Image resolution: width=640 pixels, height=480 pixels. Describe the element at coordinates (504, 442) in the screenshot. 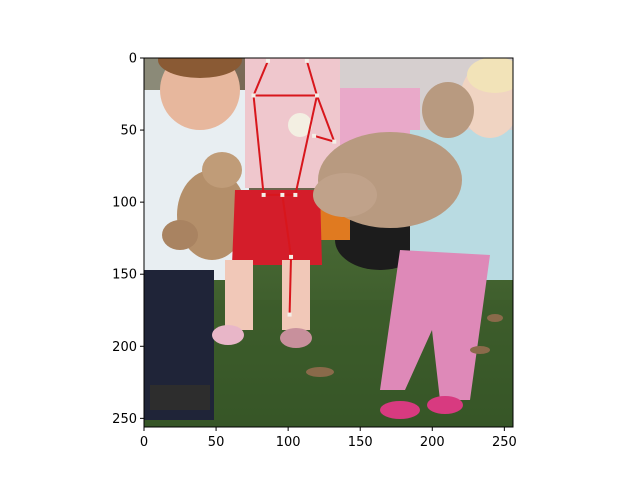

I see `x-tick-label: 250` at that location.